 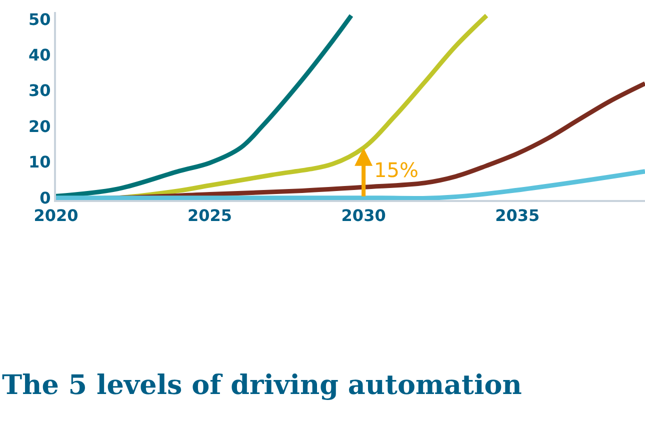 I want to click on annotation: 15%, so click(x=396, y=170).